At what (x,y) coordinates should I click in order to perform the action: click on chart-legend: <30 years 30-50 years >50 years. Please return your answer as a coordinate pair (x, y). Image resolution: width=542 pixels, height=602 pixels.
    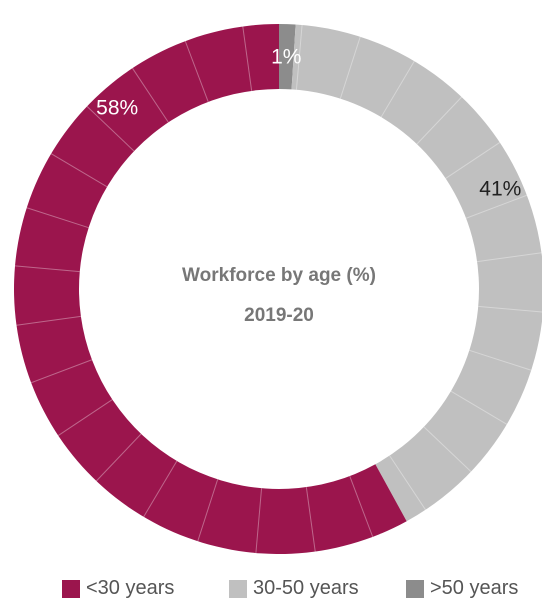
    Looking at the image, I should click on (271, 589).